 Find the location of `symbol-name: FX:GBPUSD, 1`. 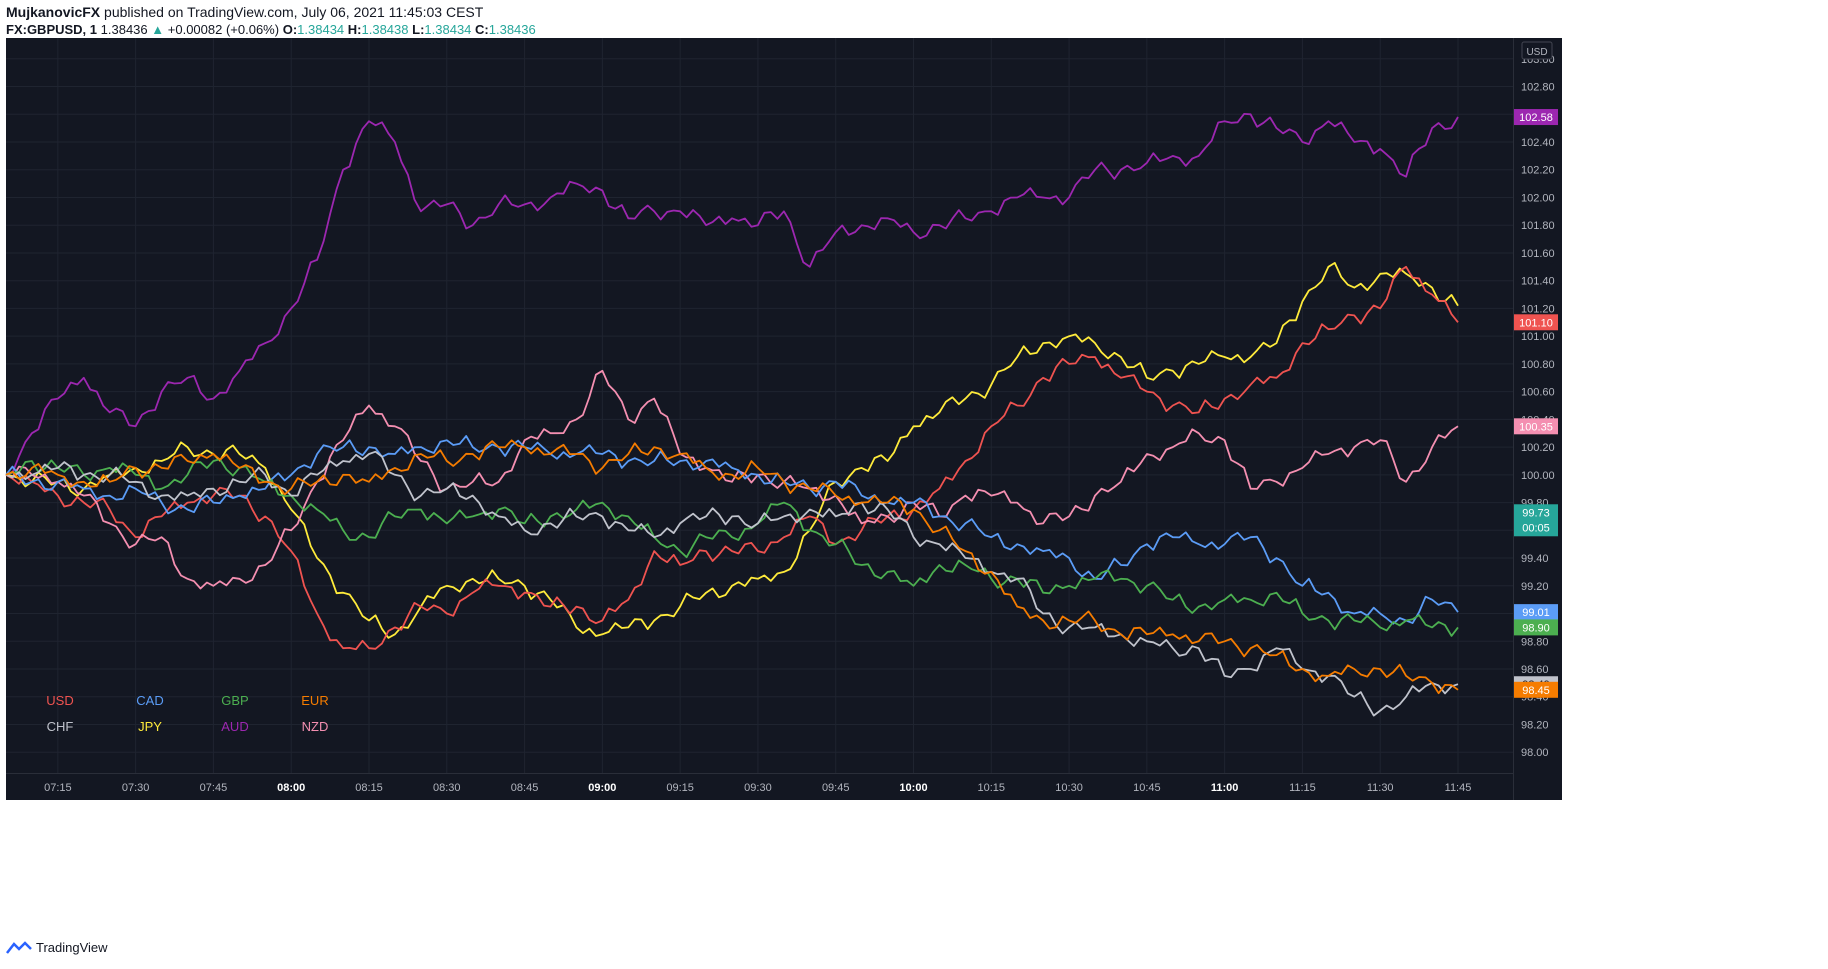

symbol-name: FX:GBPUSD, 1 is located at coordinates (52, 29).